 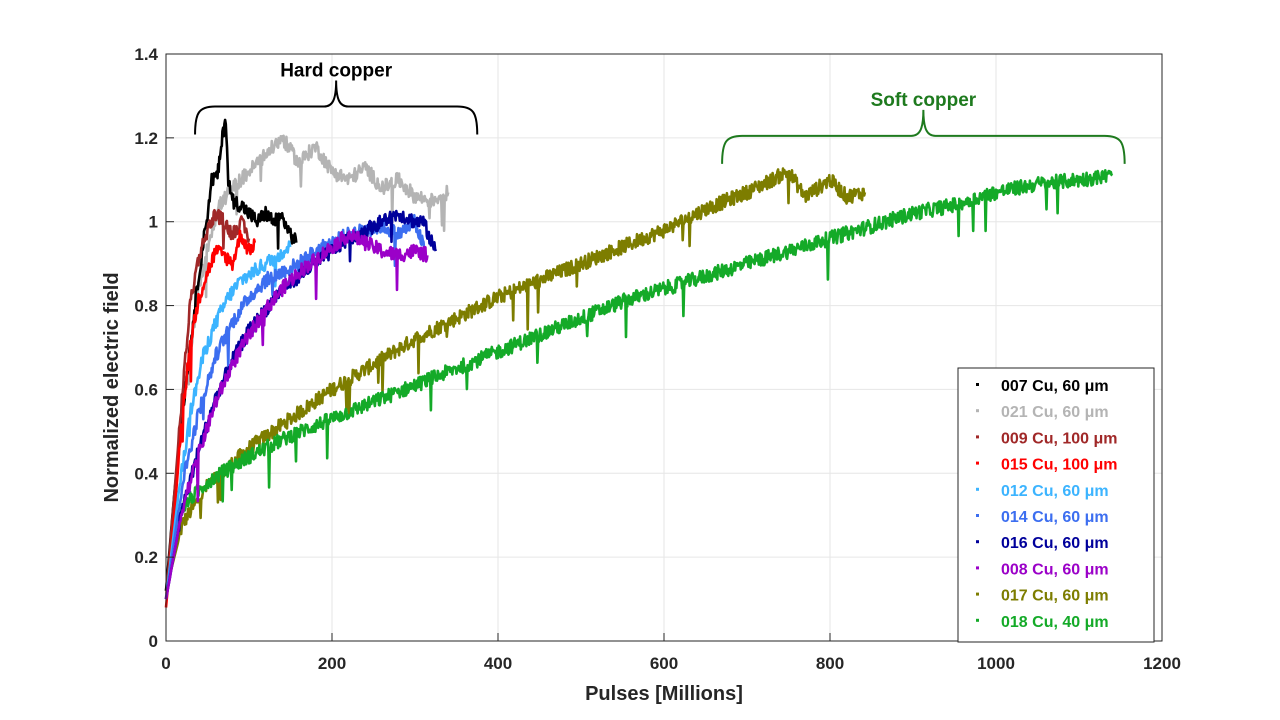 What do you see at coordinates (112, 387) in the screenshot?
I see `y-axis-label: Normalized electric field` at bounding box center [112, 387].